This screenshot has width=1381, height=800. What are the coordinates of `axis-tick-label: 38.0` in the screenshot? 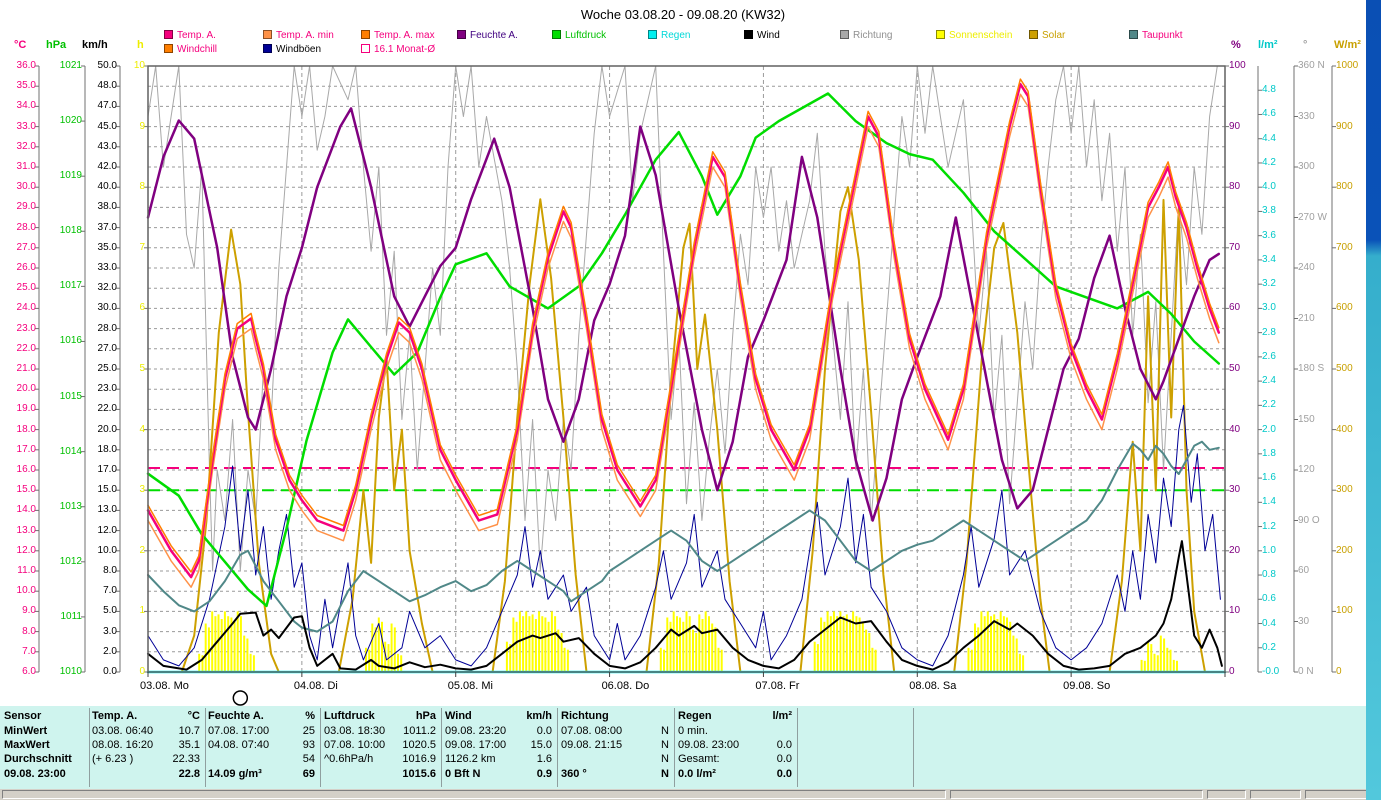 It's located at (107, 207).